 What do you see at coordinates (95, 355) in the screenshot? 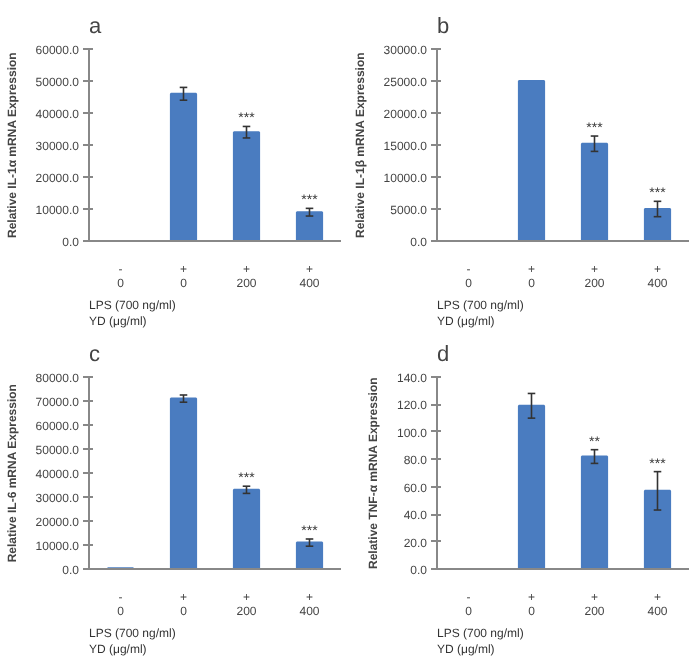
I see `chart-title: c` at bounding box center [95, 355].